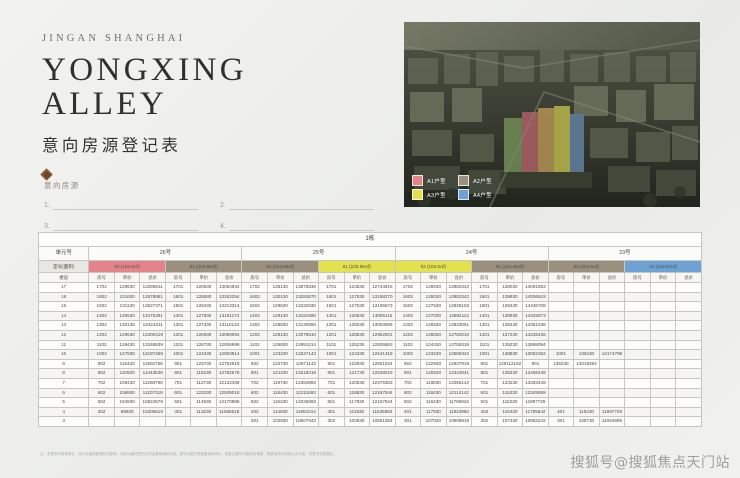 The height and width of the screenshot is (478, 740). I want to click on data-cell: 102930, so click(357, 421).